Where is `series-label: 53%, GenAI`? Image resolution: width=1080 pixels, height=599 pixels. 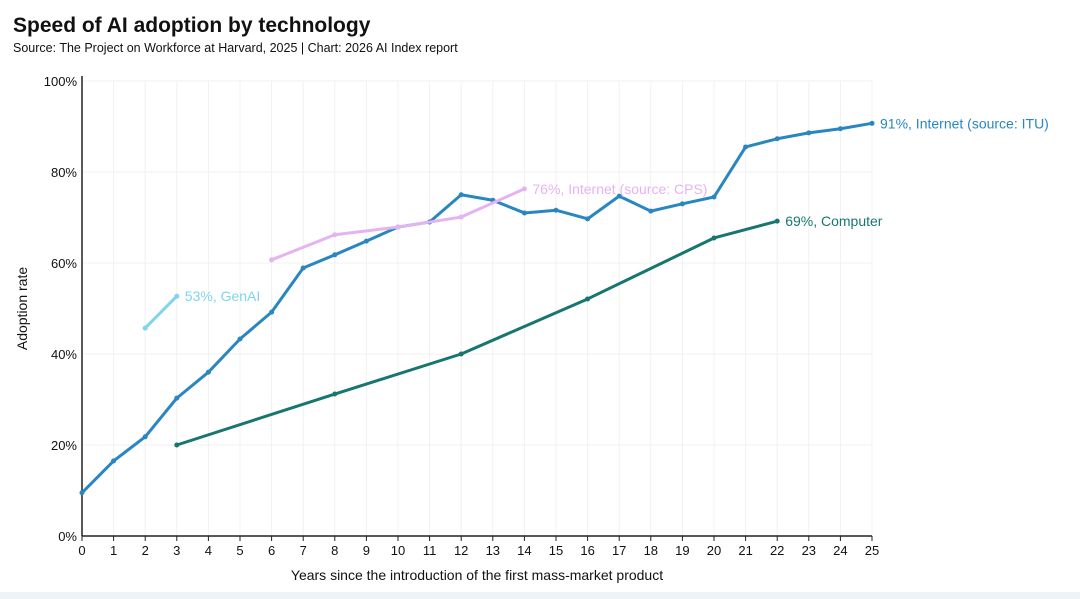
series-label: 53%, GenAI is located at coordinates (222, 296).